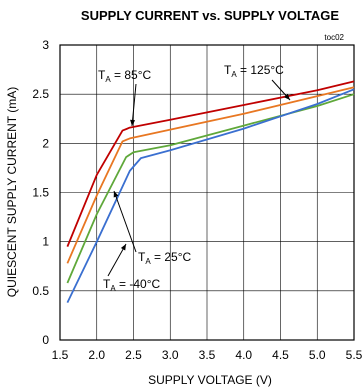 The height and width of the screenshot is (392, 364). I want to click on x-tick-label: 5.5, so click(354, 355).